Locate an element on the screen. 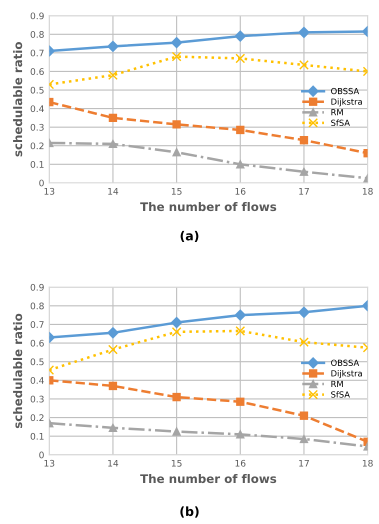 The height and width of the screenshot is (524, 379). text: (b) is located at coordinates (189, 512).